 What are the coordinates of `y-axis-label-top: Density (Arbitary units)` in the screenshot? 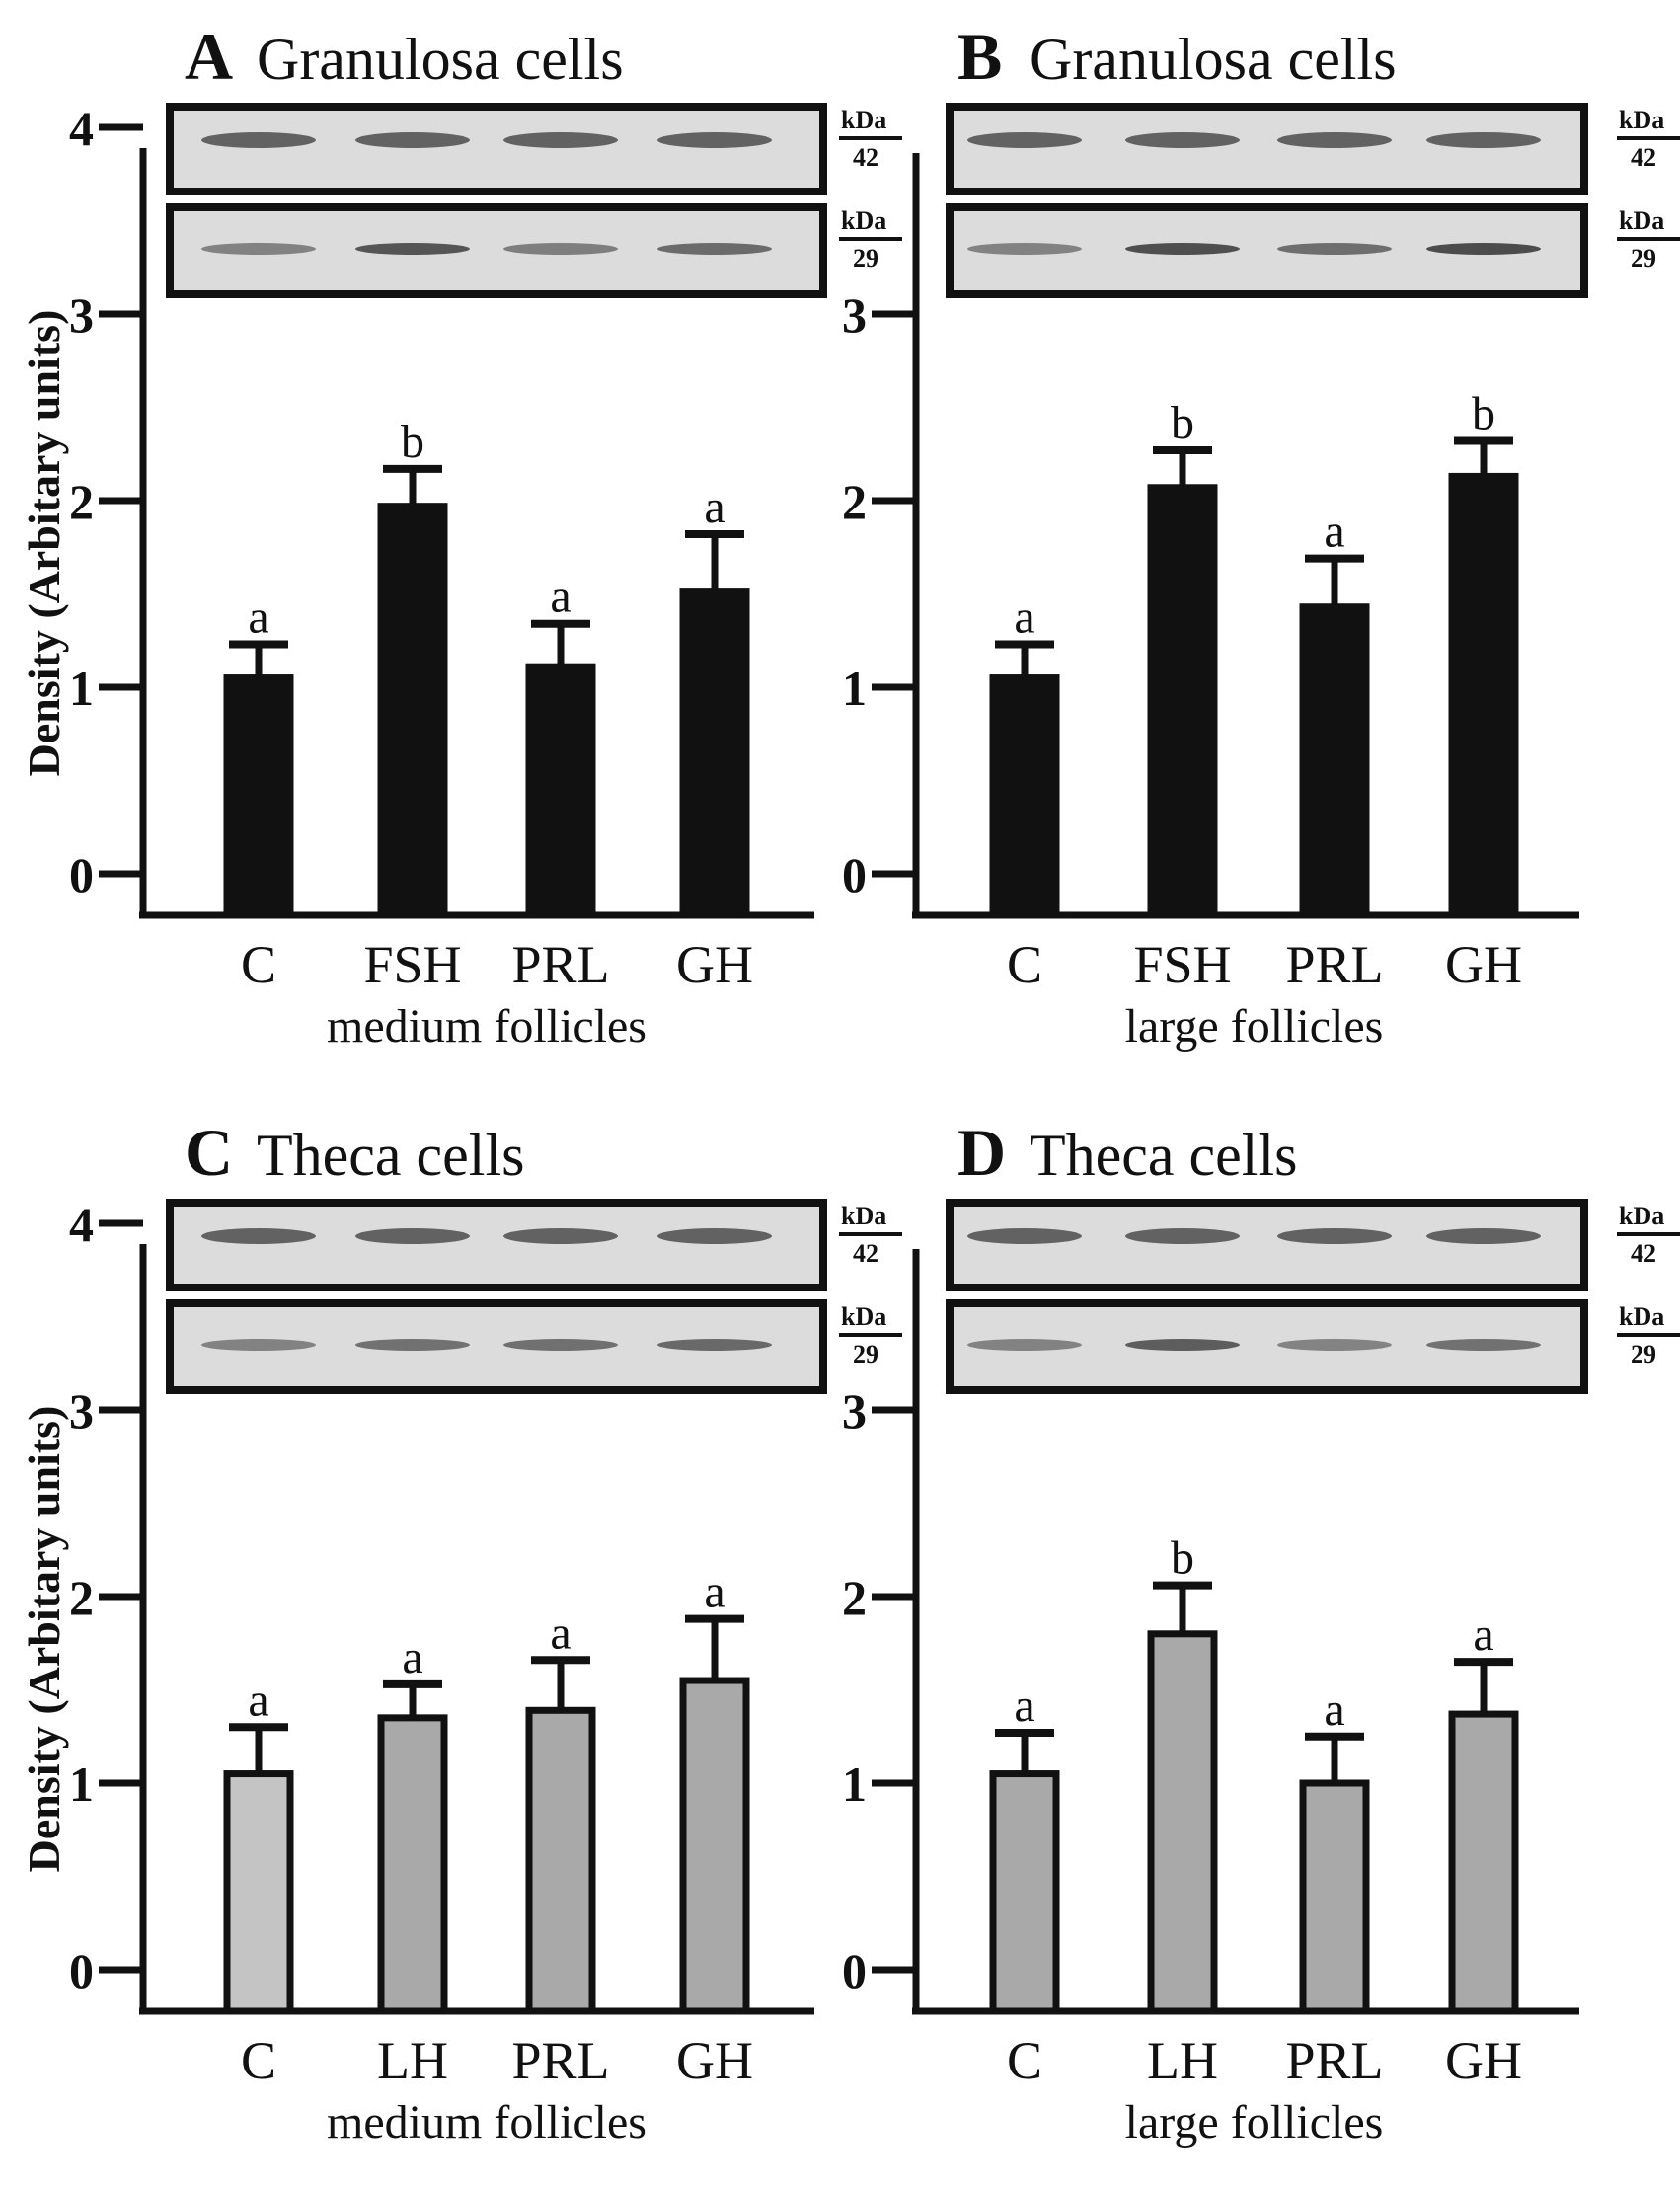 It's located at (44, 543).